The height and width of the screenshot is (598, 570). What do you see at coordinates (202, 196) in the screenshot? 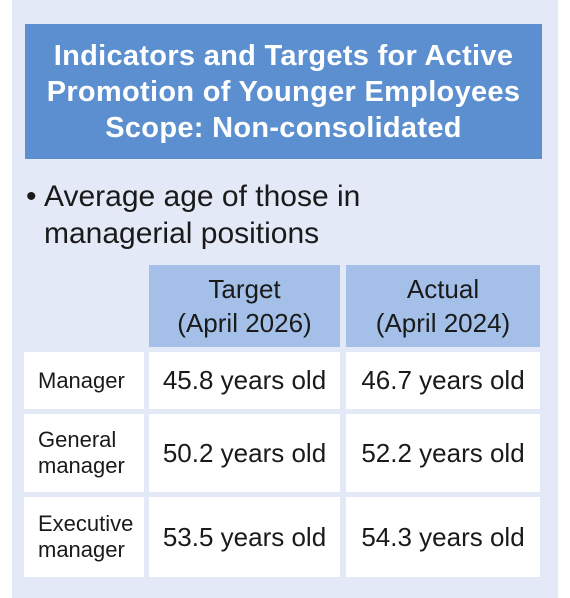
I see `subheading-line-1: Average age of those in` at bounding box center [202, 196].